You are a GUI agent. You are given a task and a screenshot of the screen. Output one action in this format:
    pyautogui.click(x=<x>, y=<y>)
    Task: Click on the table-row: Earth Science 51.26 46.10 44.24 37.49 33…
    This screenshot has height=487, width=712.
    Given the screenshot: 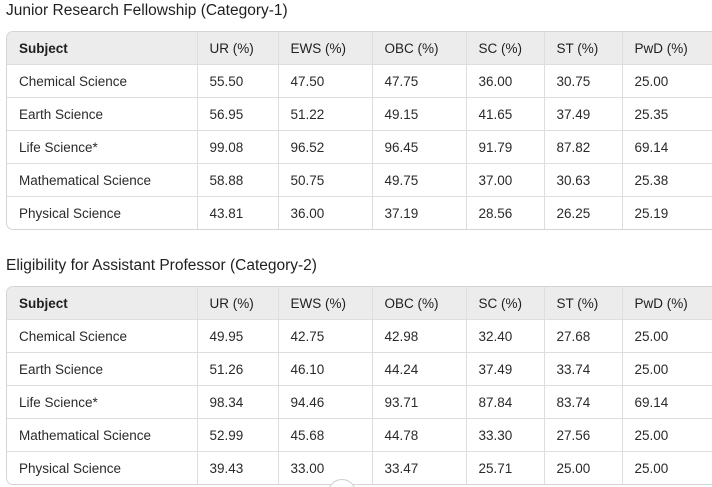 What is the action you would take?
    pyautogui.click(x=359, y=369)
    